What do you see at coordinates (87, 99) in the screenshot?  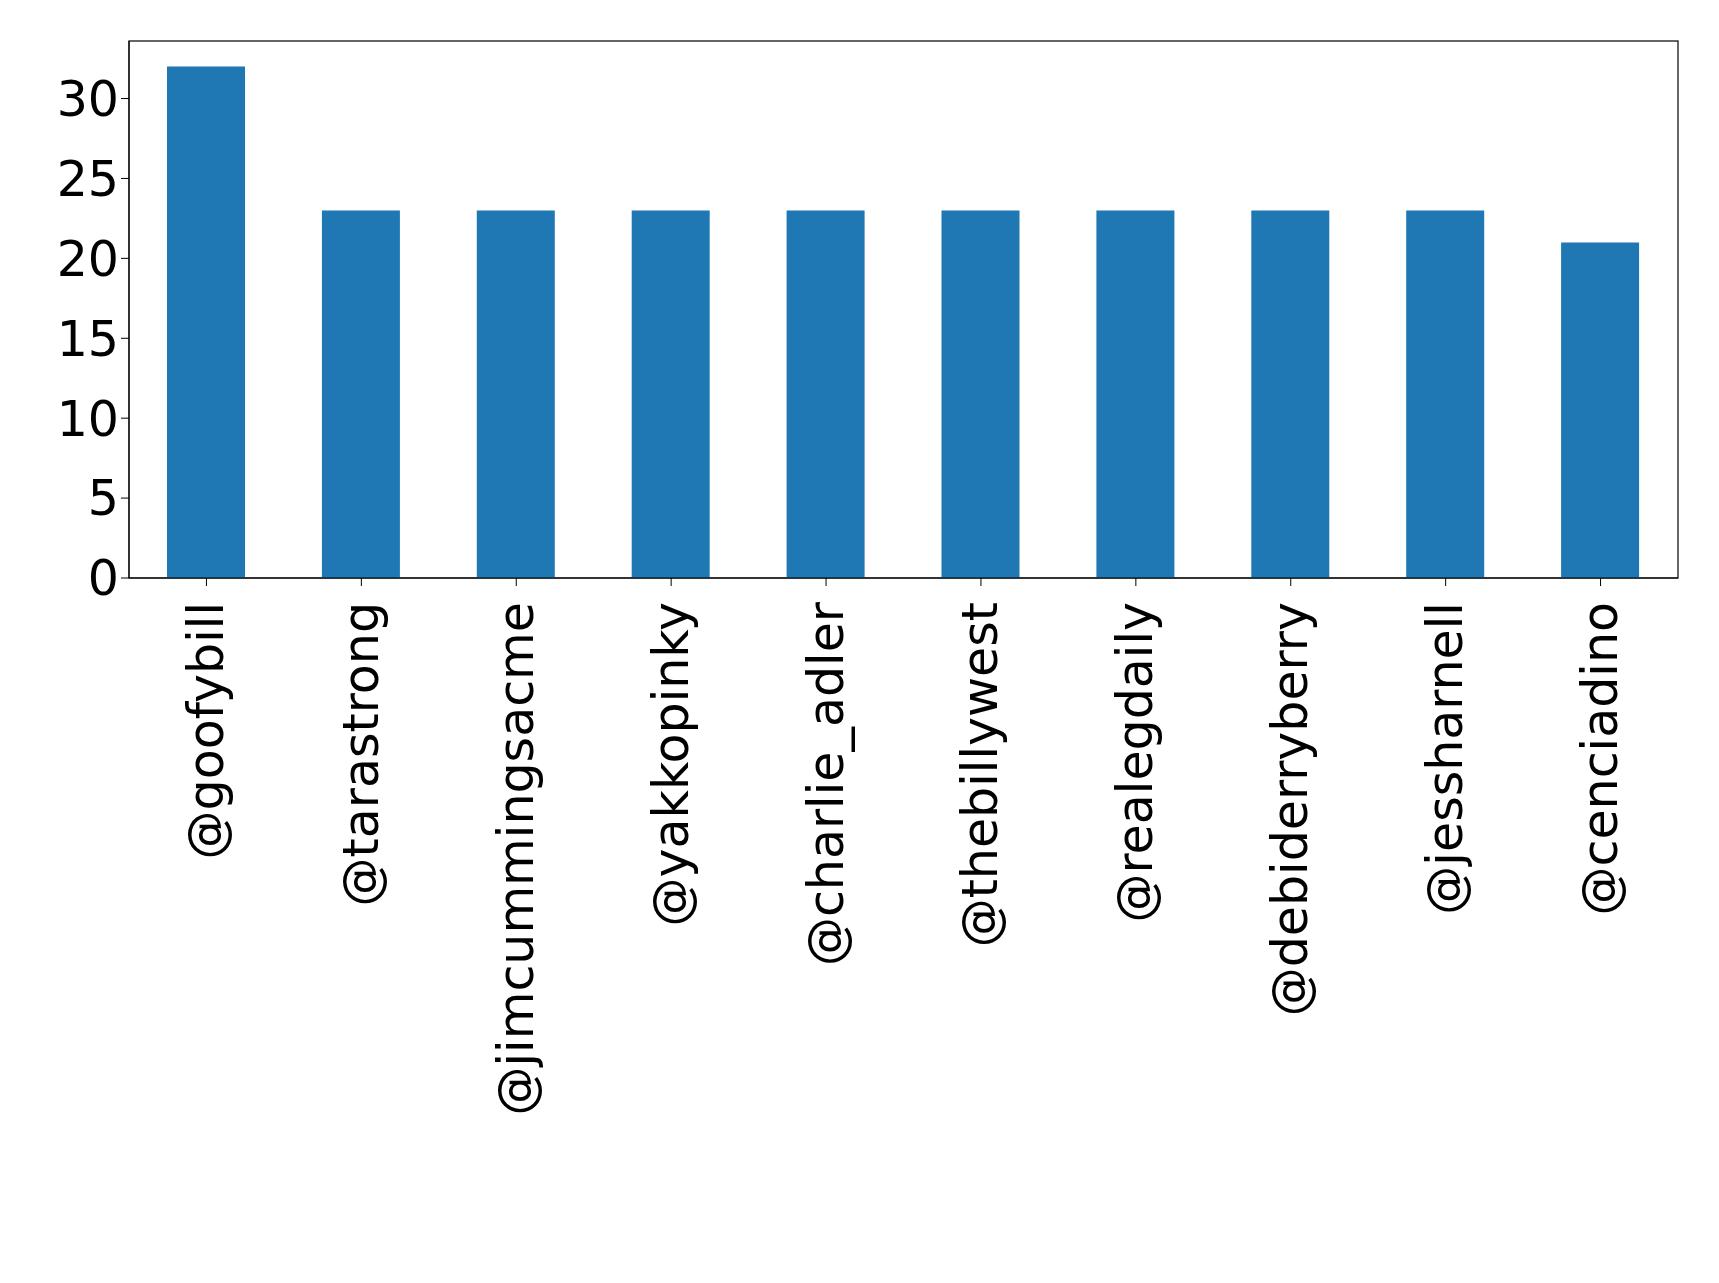 I see `y-tick-label: 30` at bounding box center [87, 99].